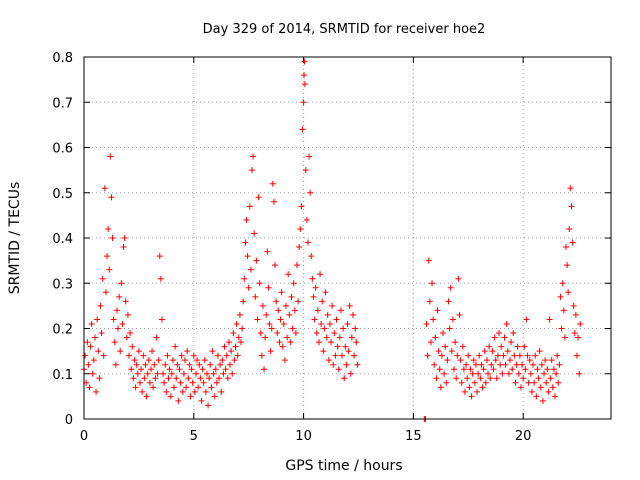 The width and height of the screenshot is (640, 480). What do you see at coordinates (62, 375) in the screenshot?
I see `y-tick-label: 0.1` at bounding box center [62, 375].